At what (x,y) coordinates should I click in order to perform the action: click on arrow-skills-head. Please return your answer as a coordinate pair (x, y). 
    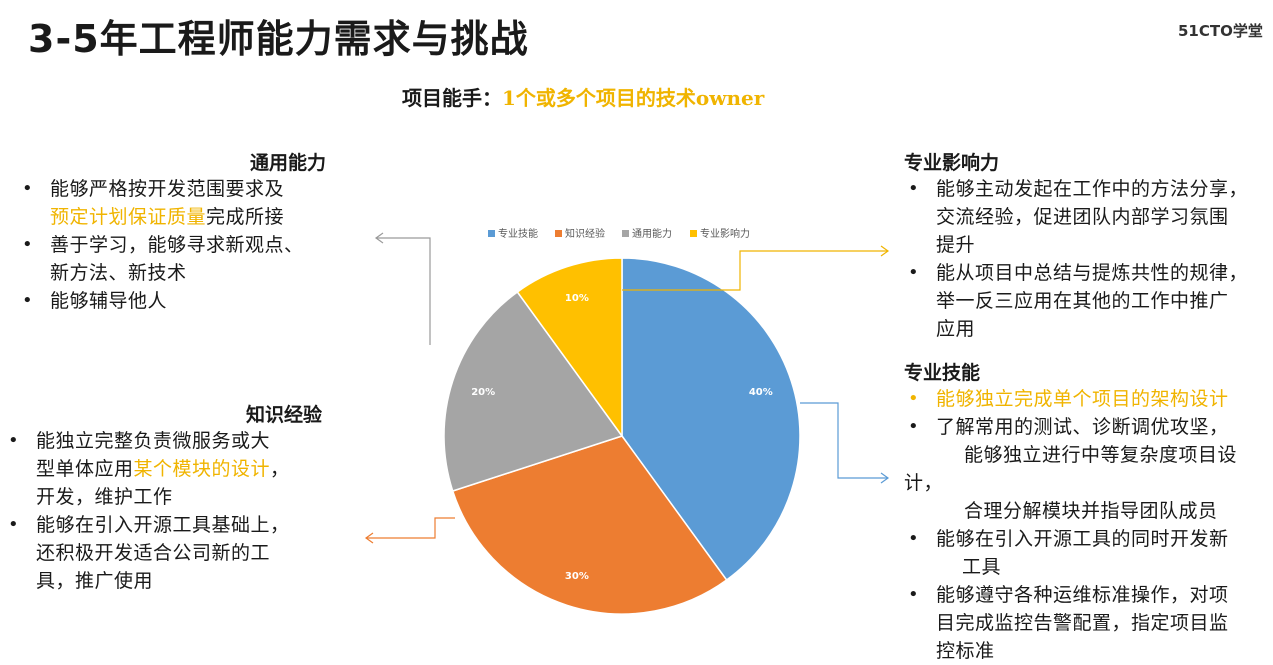
    Looking at the image, I should click on (885, 478).